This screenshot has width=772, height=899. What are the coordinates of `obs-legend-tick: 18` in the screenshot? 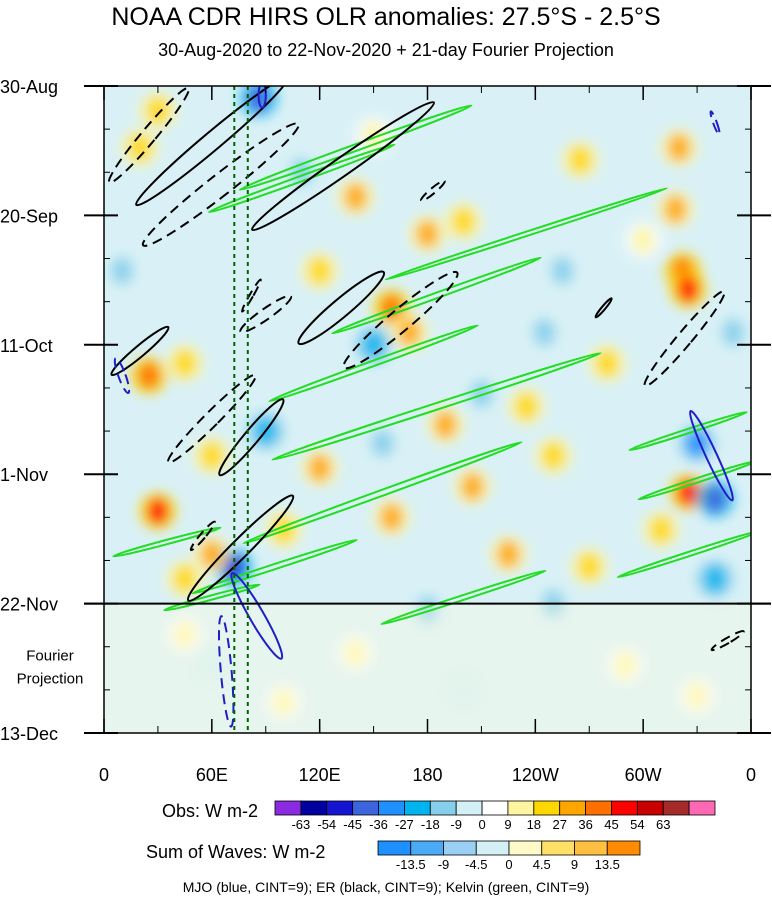 It's located at (534, 824).